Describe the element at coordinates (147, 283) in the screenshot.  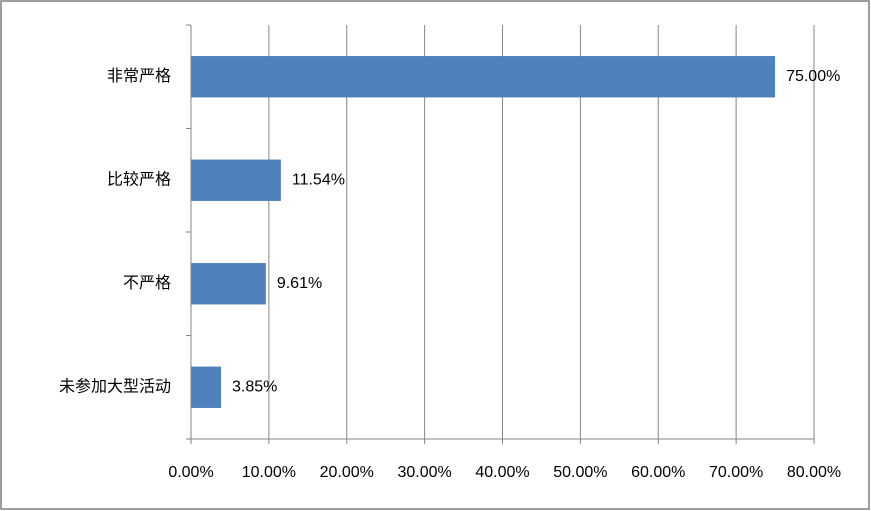
I see `y-tick-label: 不严格` at that location.